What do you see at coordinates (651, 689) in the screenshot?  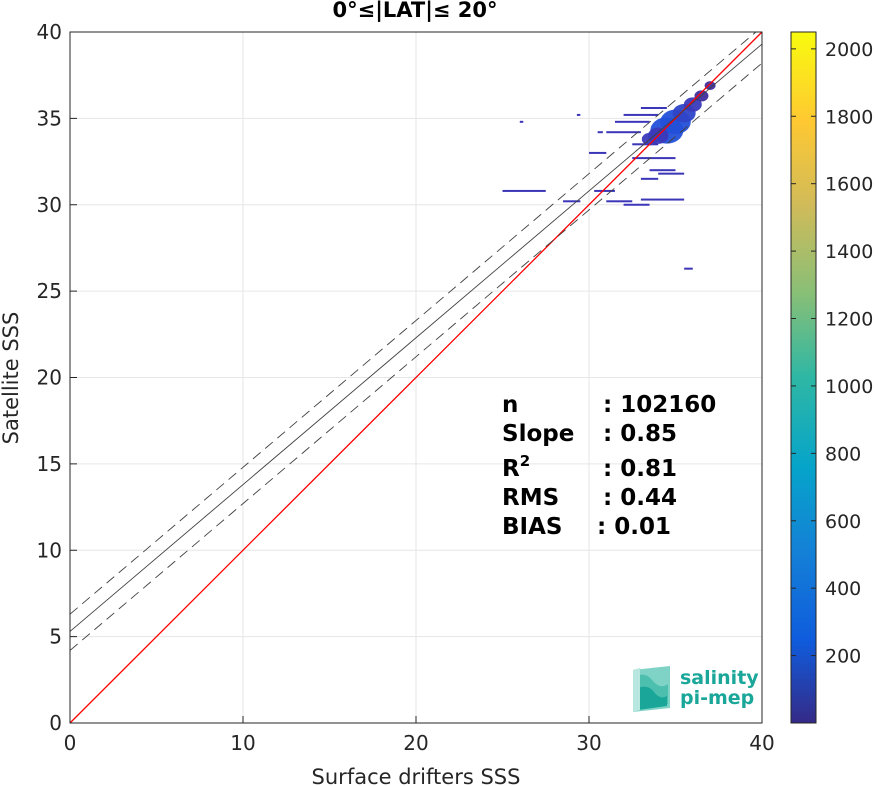 I see `wave-logo-icon` at bounding box center [651, 689].